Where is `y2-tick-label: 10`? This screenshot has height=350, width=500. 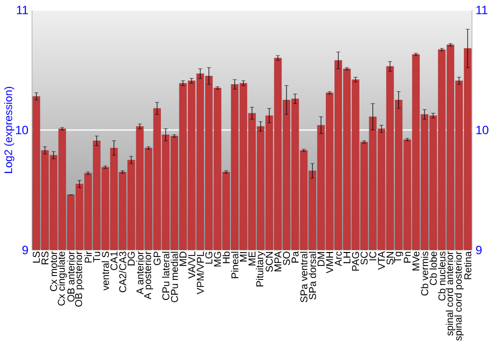 y2-tick-label: 10 is located at coordinates (482, 130).